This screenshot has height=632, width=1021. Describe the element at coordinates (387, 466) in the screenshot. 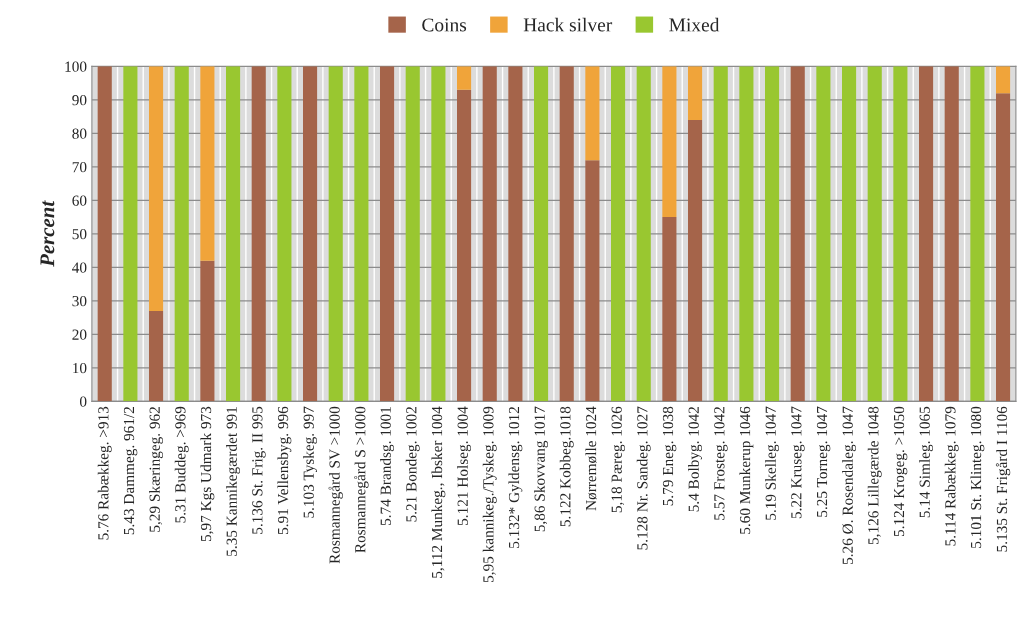

I see `x-tick-label: 5.74 Brandsg. 1001` at that location.